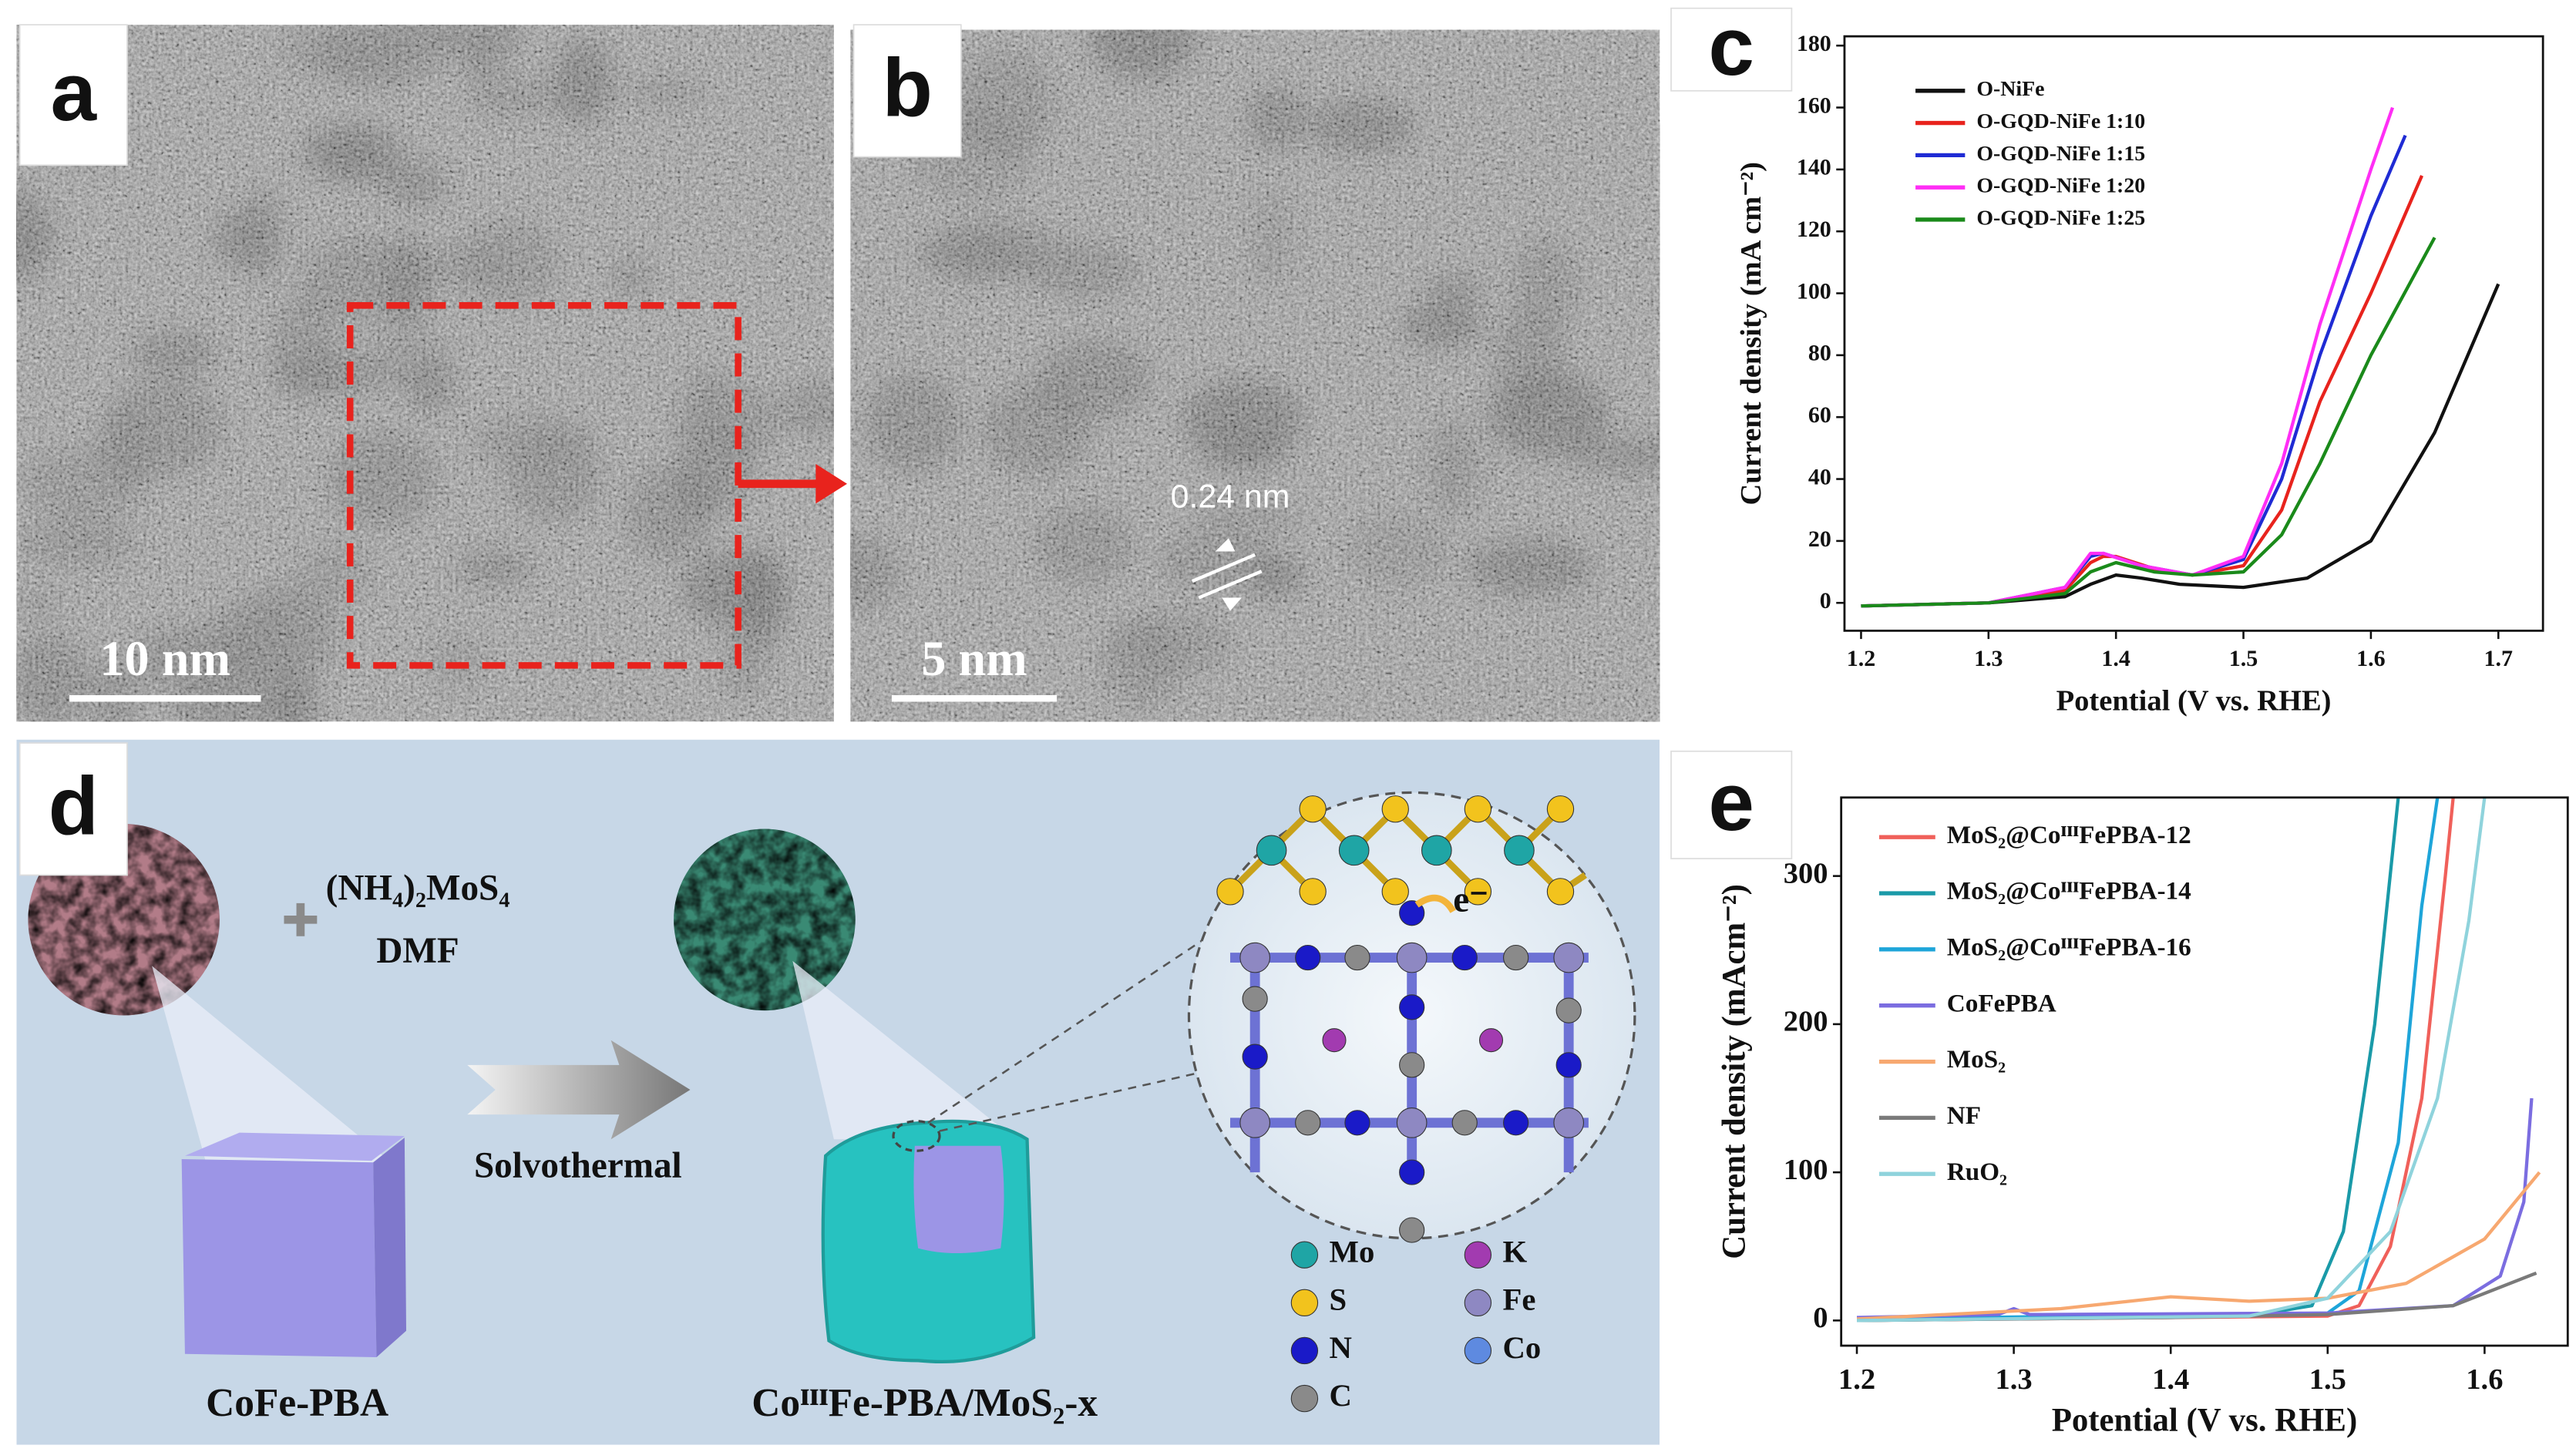 The image size is (2576, 1452). What do you see at coordinates (74, 91) in the screenshot?
I see `panel-label: a` at bounding box center [74, 91].